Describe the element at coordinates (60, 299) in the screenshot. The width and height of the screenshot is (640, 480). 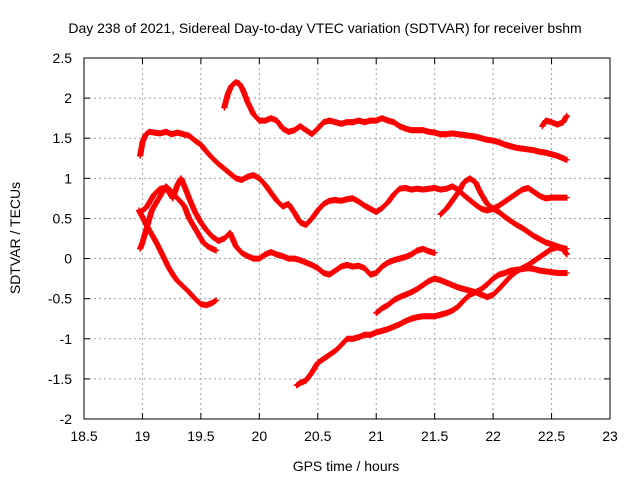
I see `y-tick-label: -0.5` at that location.